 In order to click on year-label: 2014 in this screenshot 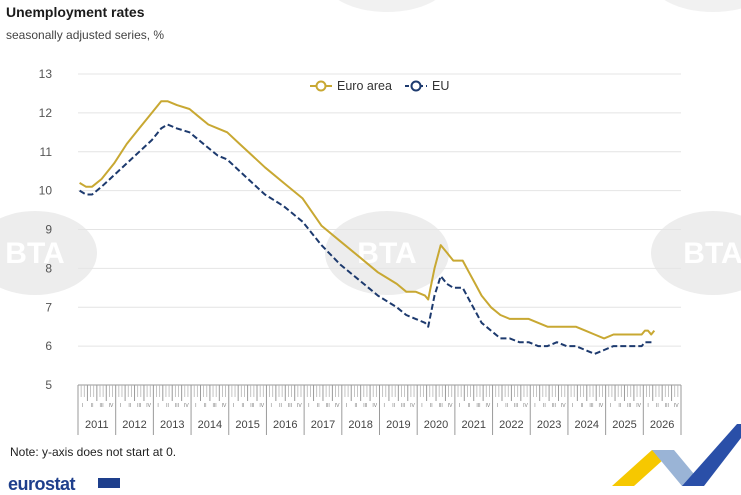, I will do `click(210, 425)`.